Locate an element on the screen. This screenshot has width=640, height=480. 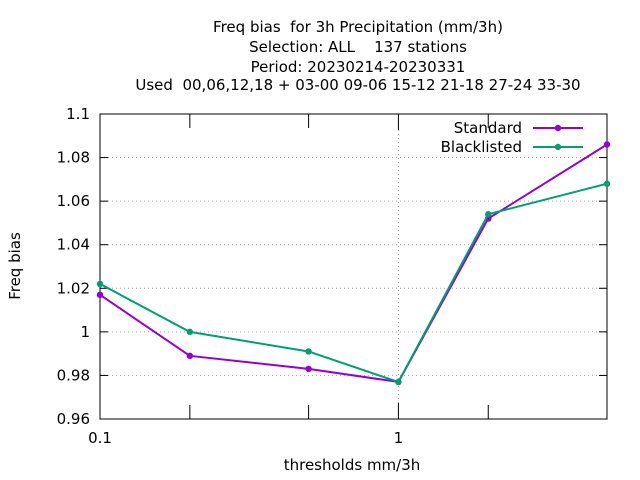
y-tick-label: 1.06 is located at coordinates (73, 201).